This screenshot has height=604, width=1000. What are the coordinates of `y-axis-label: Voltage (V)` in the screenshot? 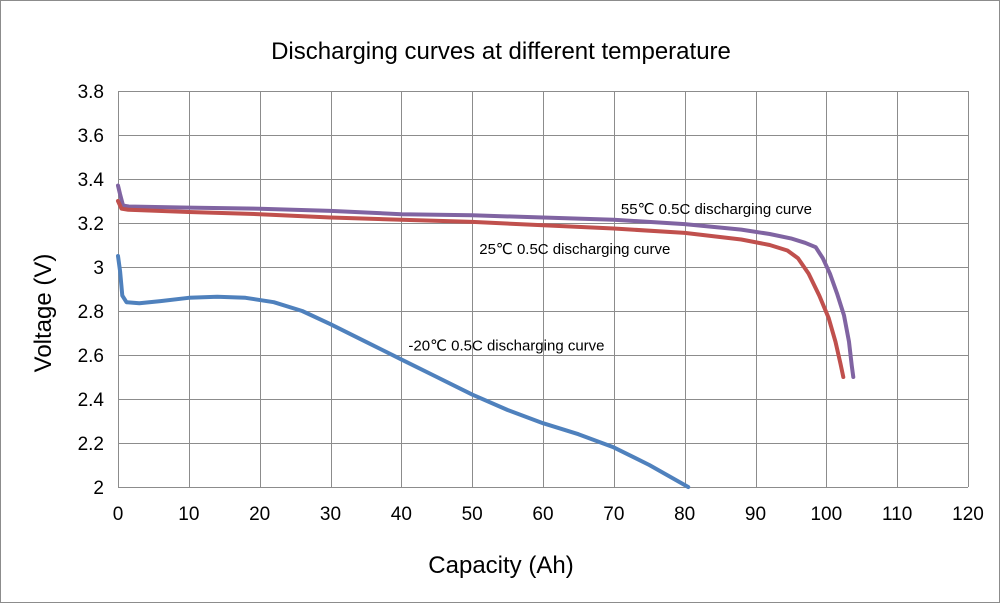 It's located at (43, 313).